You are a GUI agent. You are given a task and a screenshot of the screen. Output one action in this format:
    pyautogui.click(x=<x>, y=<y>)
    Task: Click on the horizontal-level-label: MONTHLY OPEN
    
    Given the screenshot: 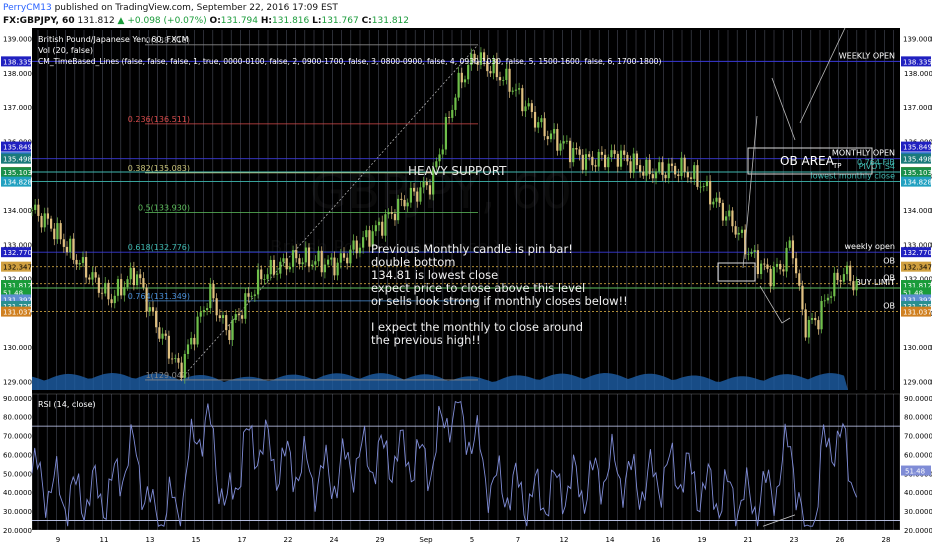 What is the action you would take?
    pyautogui.click(x=863, y=153)
    